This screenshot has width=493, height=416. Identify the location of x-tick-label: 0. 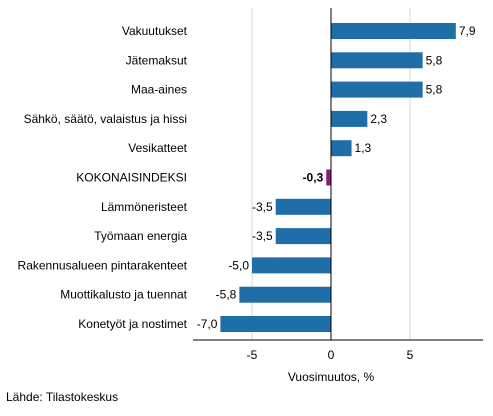
(331, 355).